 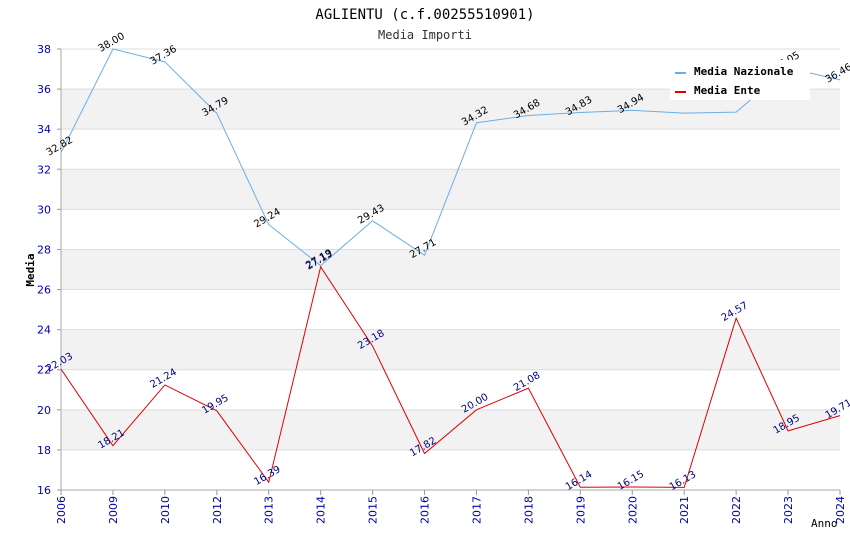 I want to click on chart-title: AGLIENTU (c.f.00255510901), so click(x=424, y=15).